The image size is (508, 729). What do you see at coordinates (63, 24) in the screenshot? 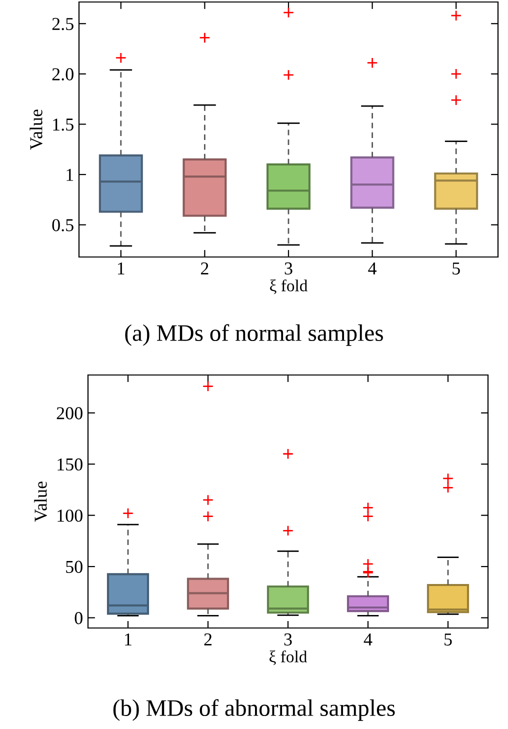
I see `y-tick-label: 2.5` at bounding box center [63, 24].